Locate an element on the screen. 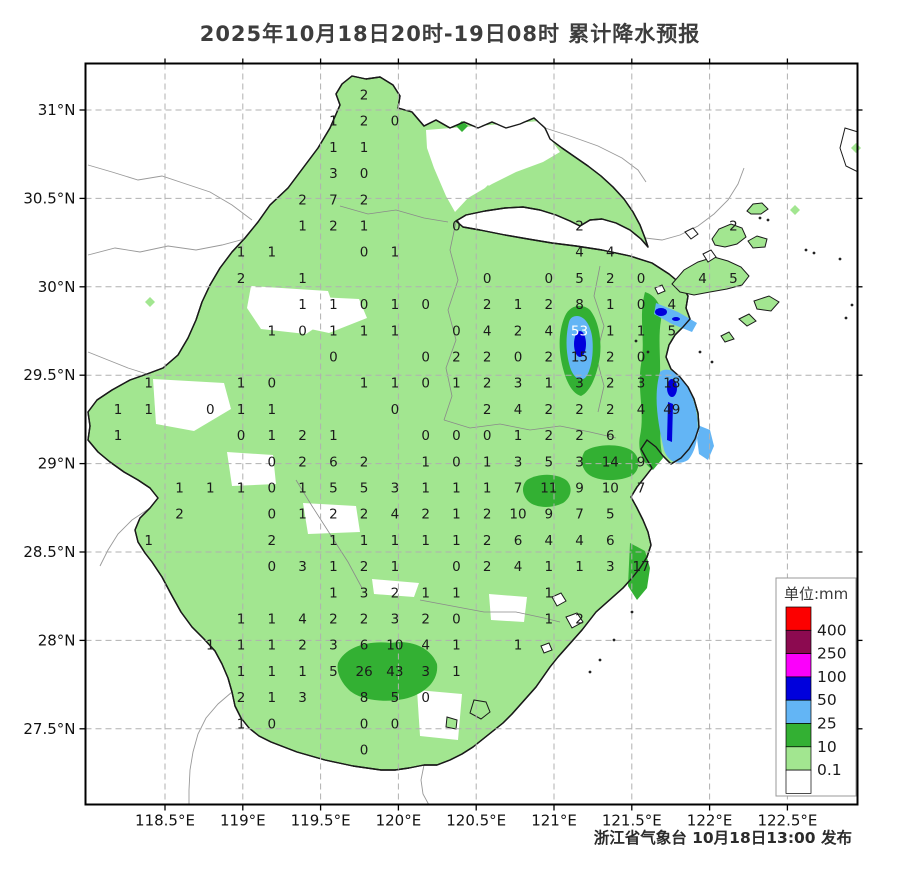 This screenshot has height=877, width=900. legend-threshold-label: 250 is located at coordinates (832, 654).